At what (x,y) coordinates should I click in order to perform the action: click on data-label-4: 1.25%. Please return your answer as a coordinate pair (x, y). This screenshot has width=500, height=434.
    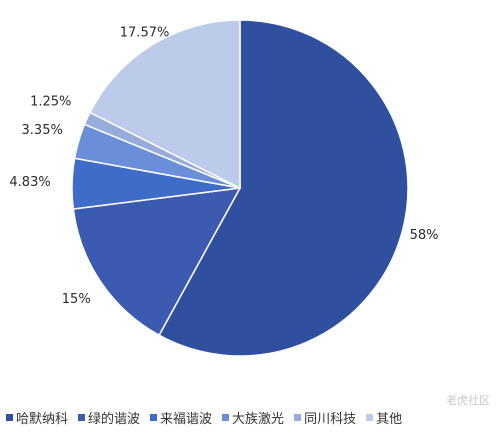
    Looking at the image, I should click on (50, 101).